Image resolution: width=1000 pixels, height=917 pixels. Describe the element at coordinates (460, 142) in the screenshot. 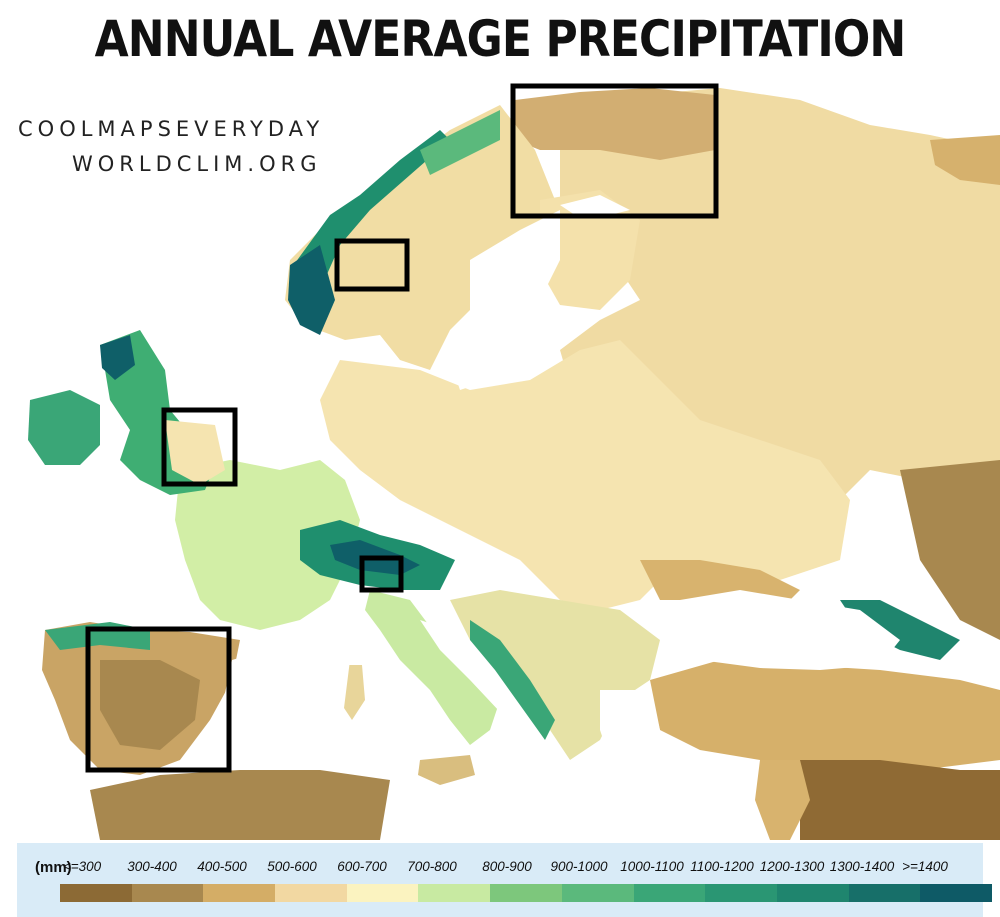

I see `land-norway-ne` at that location.